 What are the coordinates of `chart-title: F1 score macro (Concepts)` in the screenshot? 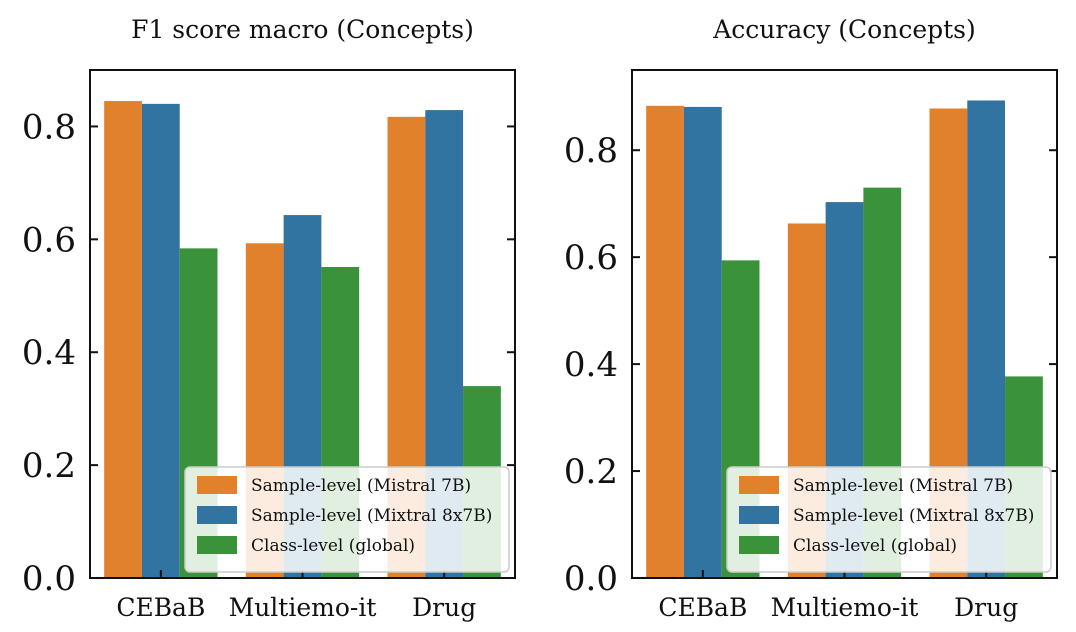 It's located at (302, 29).